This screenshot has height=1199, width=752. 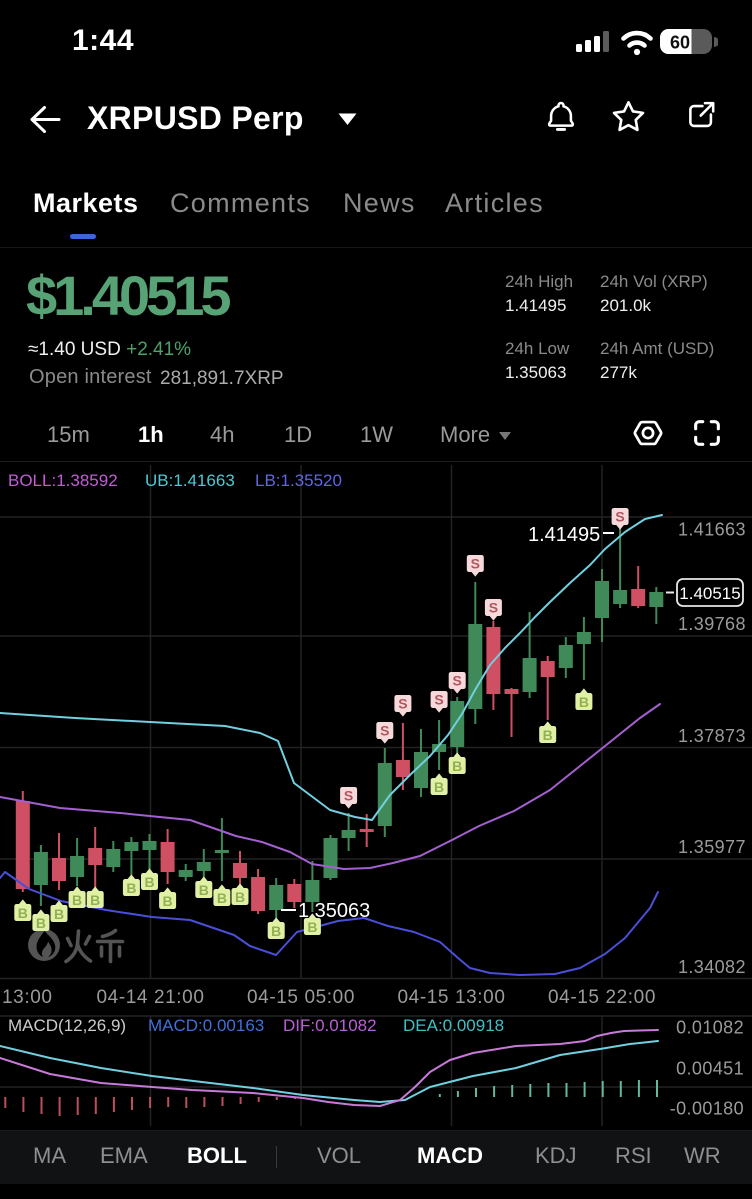 What do you see at coordinates (712, 967) in the screenshot?
I see `svg-text: 1.34082` at bounding box center [712, 967].